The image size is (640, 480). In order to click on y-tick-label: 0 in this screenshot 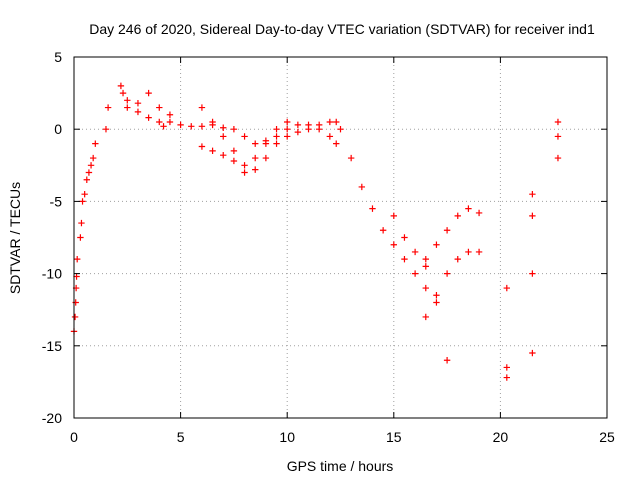, I will do `click(58, 129)`.